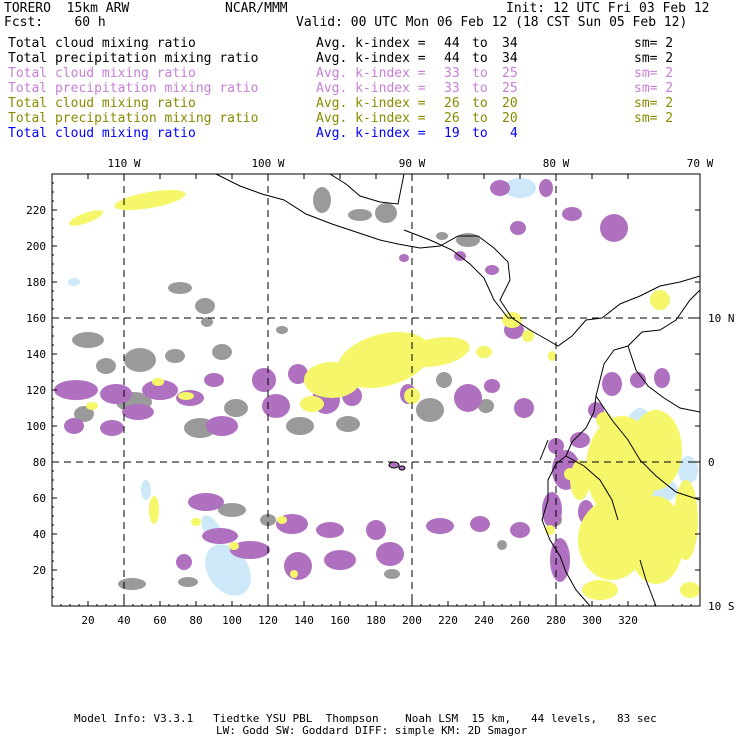 Image resolution: width=740 pixels, height=740 pixels. Describe the element at coordinates (87, 620) in the screenshot. I see `x-tick-label: 20` at that location.